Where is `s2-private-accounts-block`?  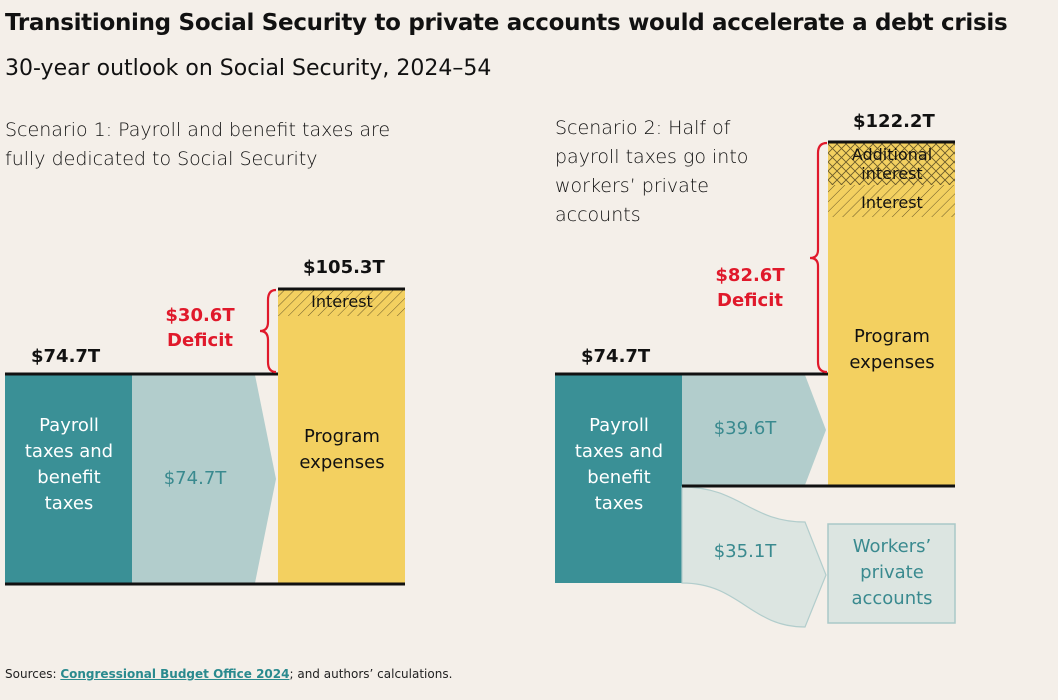
s2-private-accounts-block is located at coordinates (891, 573).